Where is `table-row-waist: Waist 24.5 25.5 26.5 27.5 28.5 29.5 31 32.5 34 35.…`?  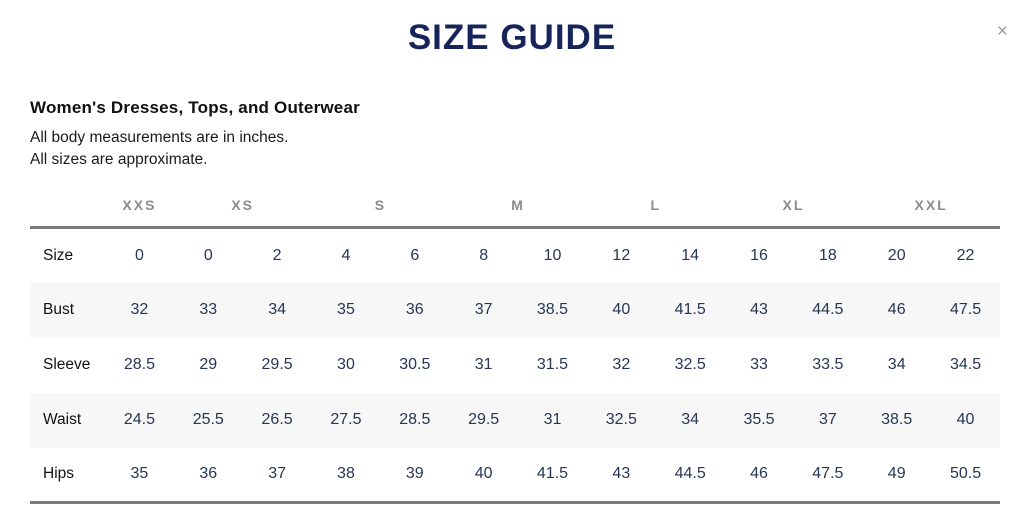
table-row-waist: Waist 24.5 25.5 26.5 27.5 28.5 29.5 31 32.5 34 35.… is located at coordinates (515, 420).